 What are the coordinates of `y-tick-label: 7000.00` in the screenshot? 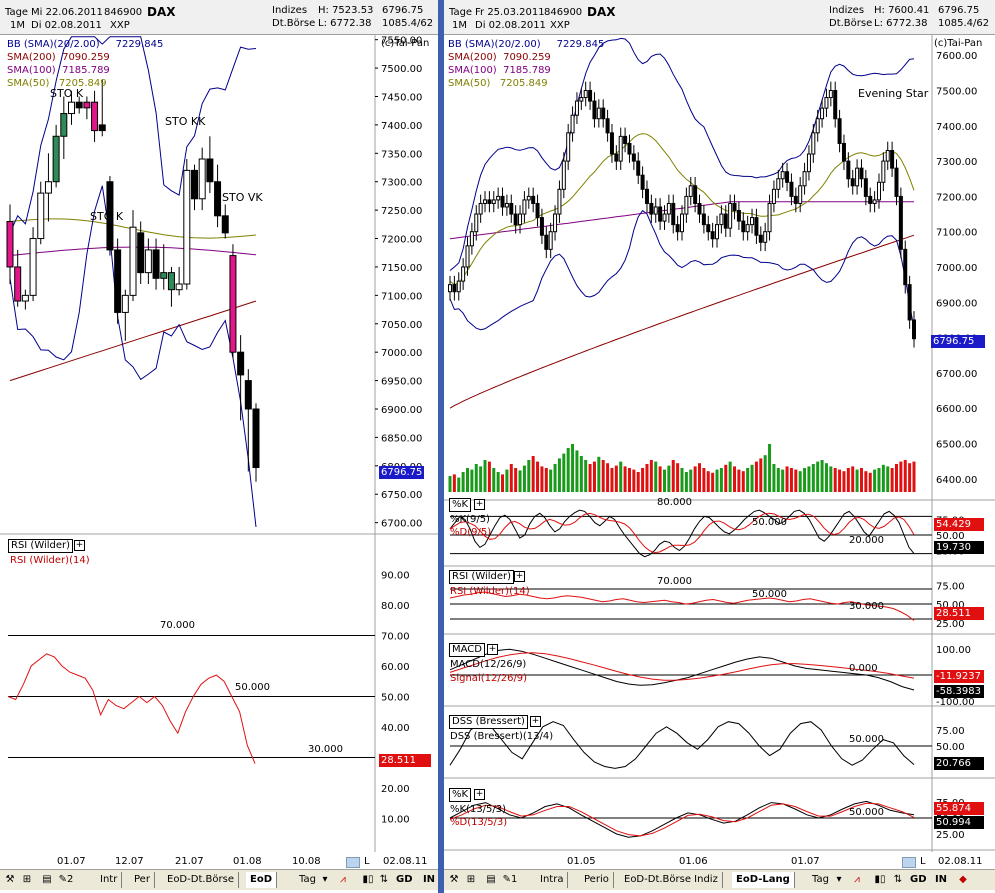 It's located at (401, 353).